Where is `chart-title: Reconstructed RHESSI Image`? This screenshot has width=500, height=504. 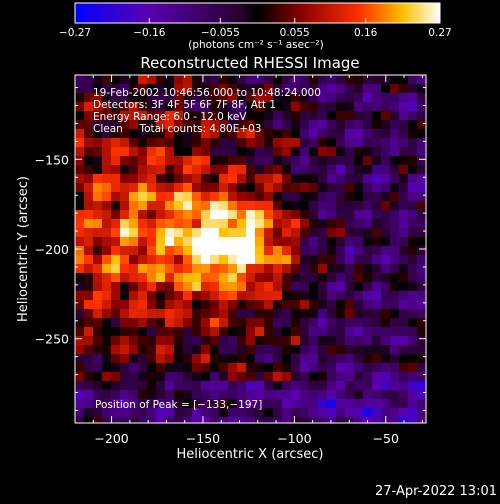 chart-title: Reconstructed RHESSI Image is located at coordinates (249, 63).